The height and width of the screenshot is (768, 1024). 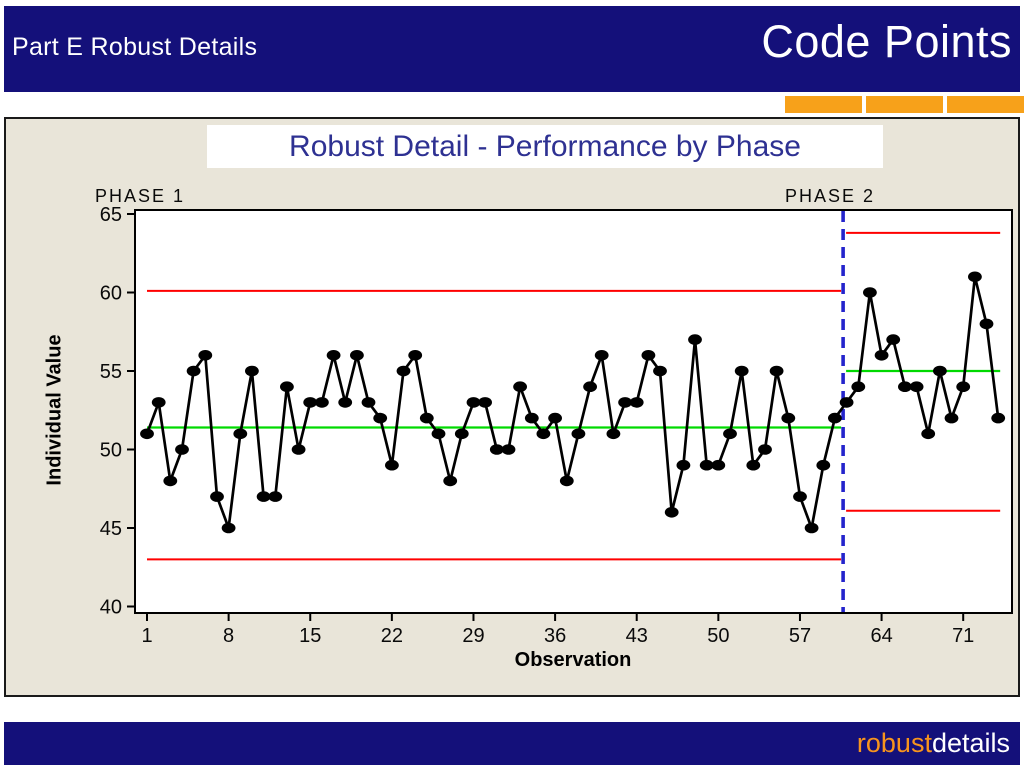 What do you see at coordinates (512, 49) in the screenshot?
I see `header-bar: Part E Robust Details Code Points` at bounding box center [512, 49].